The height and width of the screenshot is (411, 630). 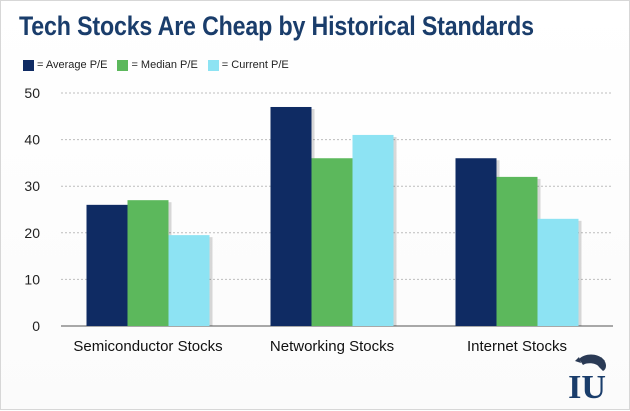 What do you see at coordinates (32, 279) in the screenshot?
I see `y-tick-label: 10` at bounding box center [32, 279].